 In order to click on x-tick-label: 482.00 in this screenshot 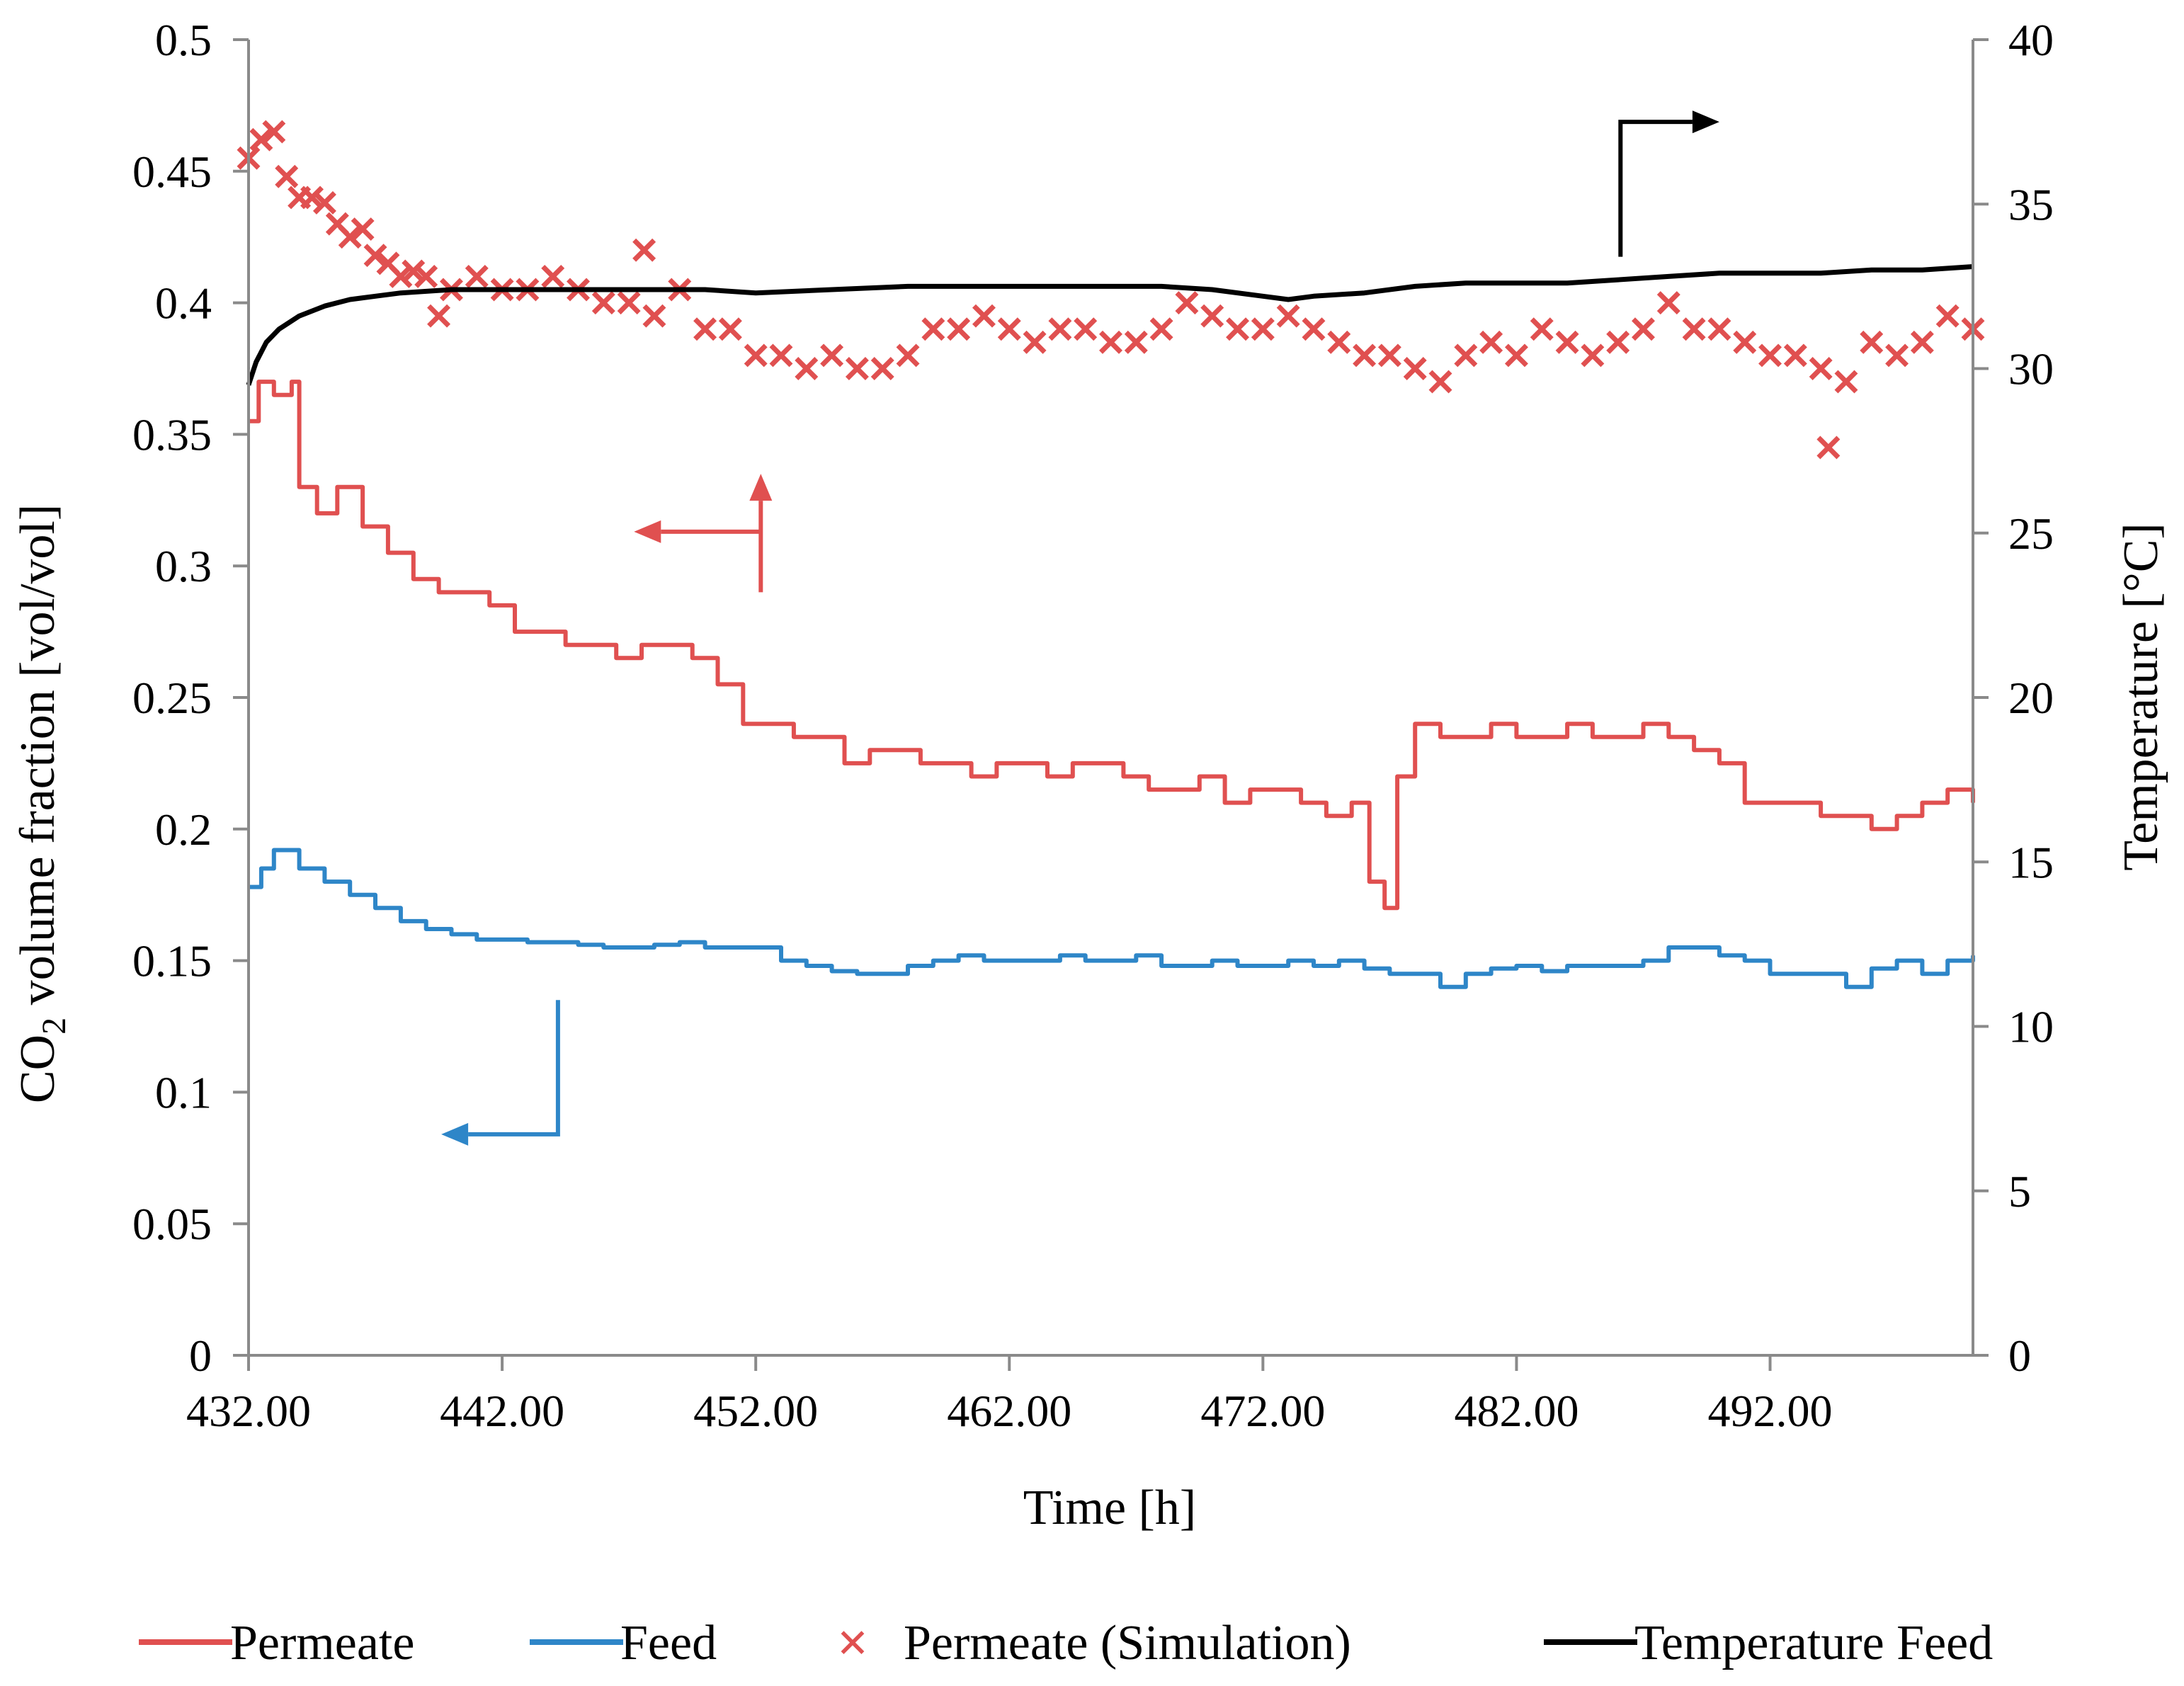, I will do `click(1517, 1411)`.